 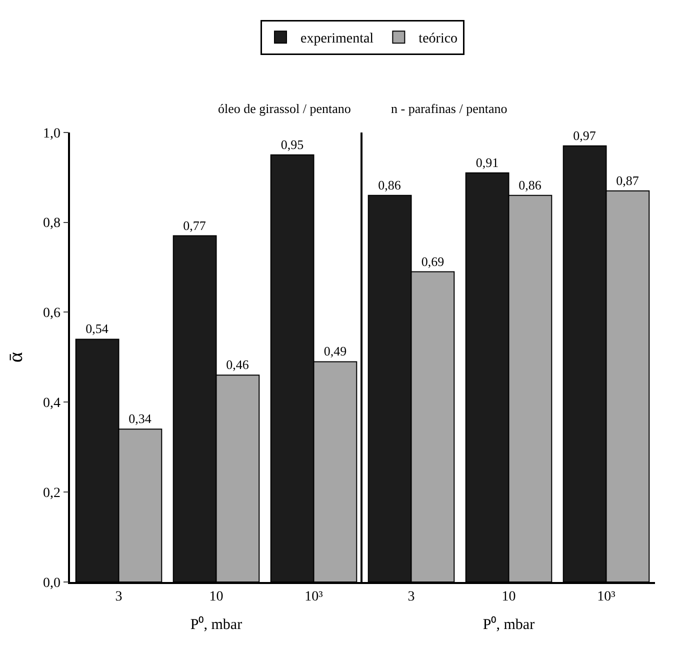 What do you see at coordinates (15, 356) in the screenshot?
I see `y-axis-title: ᾱ` at bounding box center [15, 356].